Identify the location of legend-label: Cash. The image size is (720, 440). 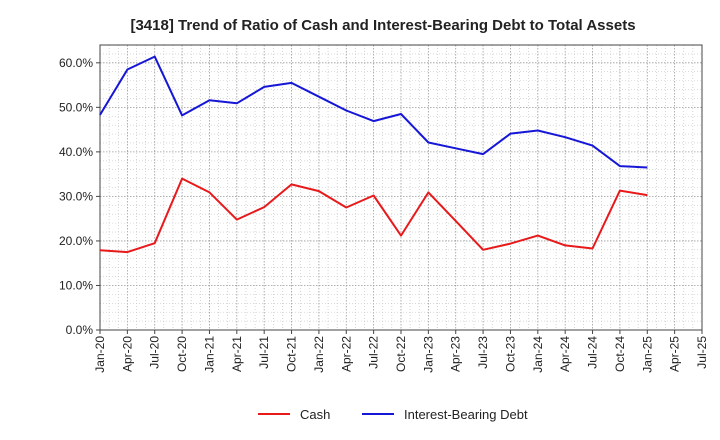
(315, 414).